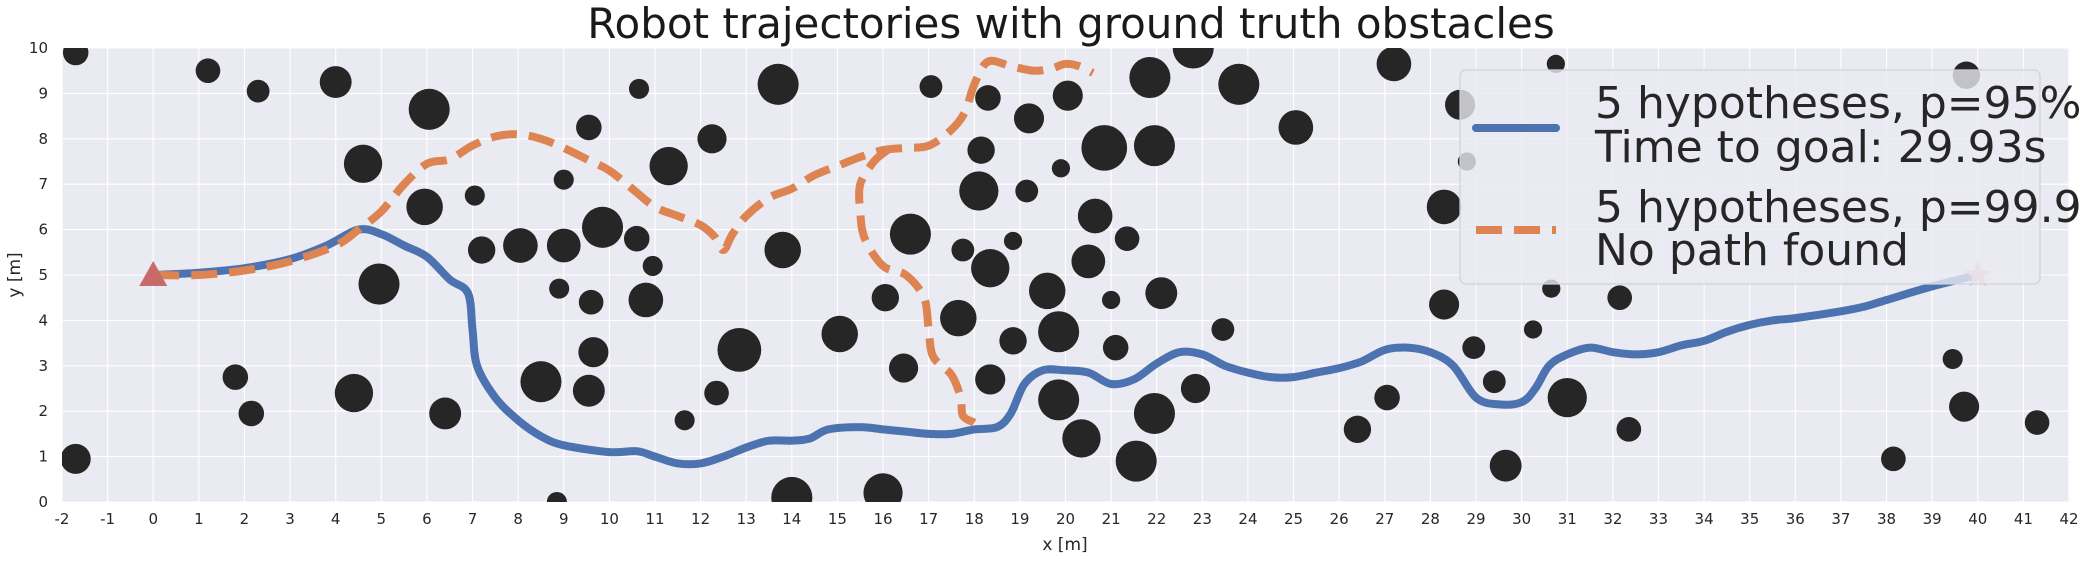 The image size is (2084, 561). What do you see at coordinates (518, 519) in the screenshot?
I see `x-tick-label: 8` at bounding box center [518, 519].